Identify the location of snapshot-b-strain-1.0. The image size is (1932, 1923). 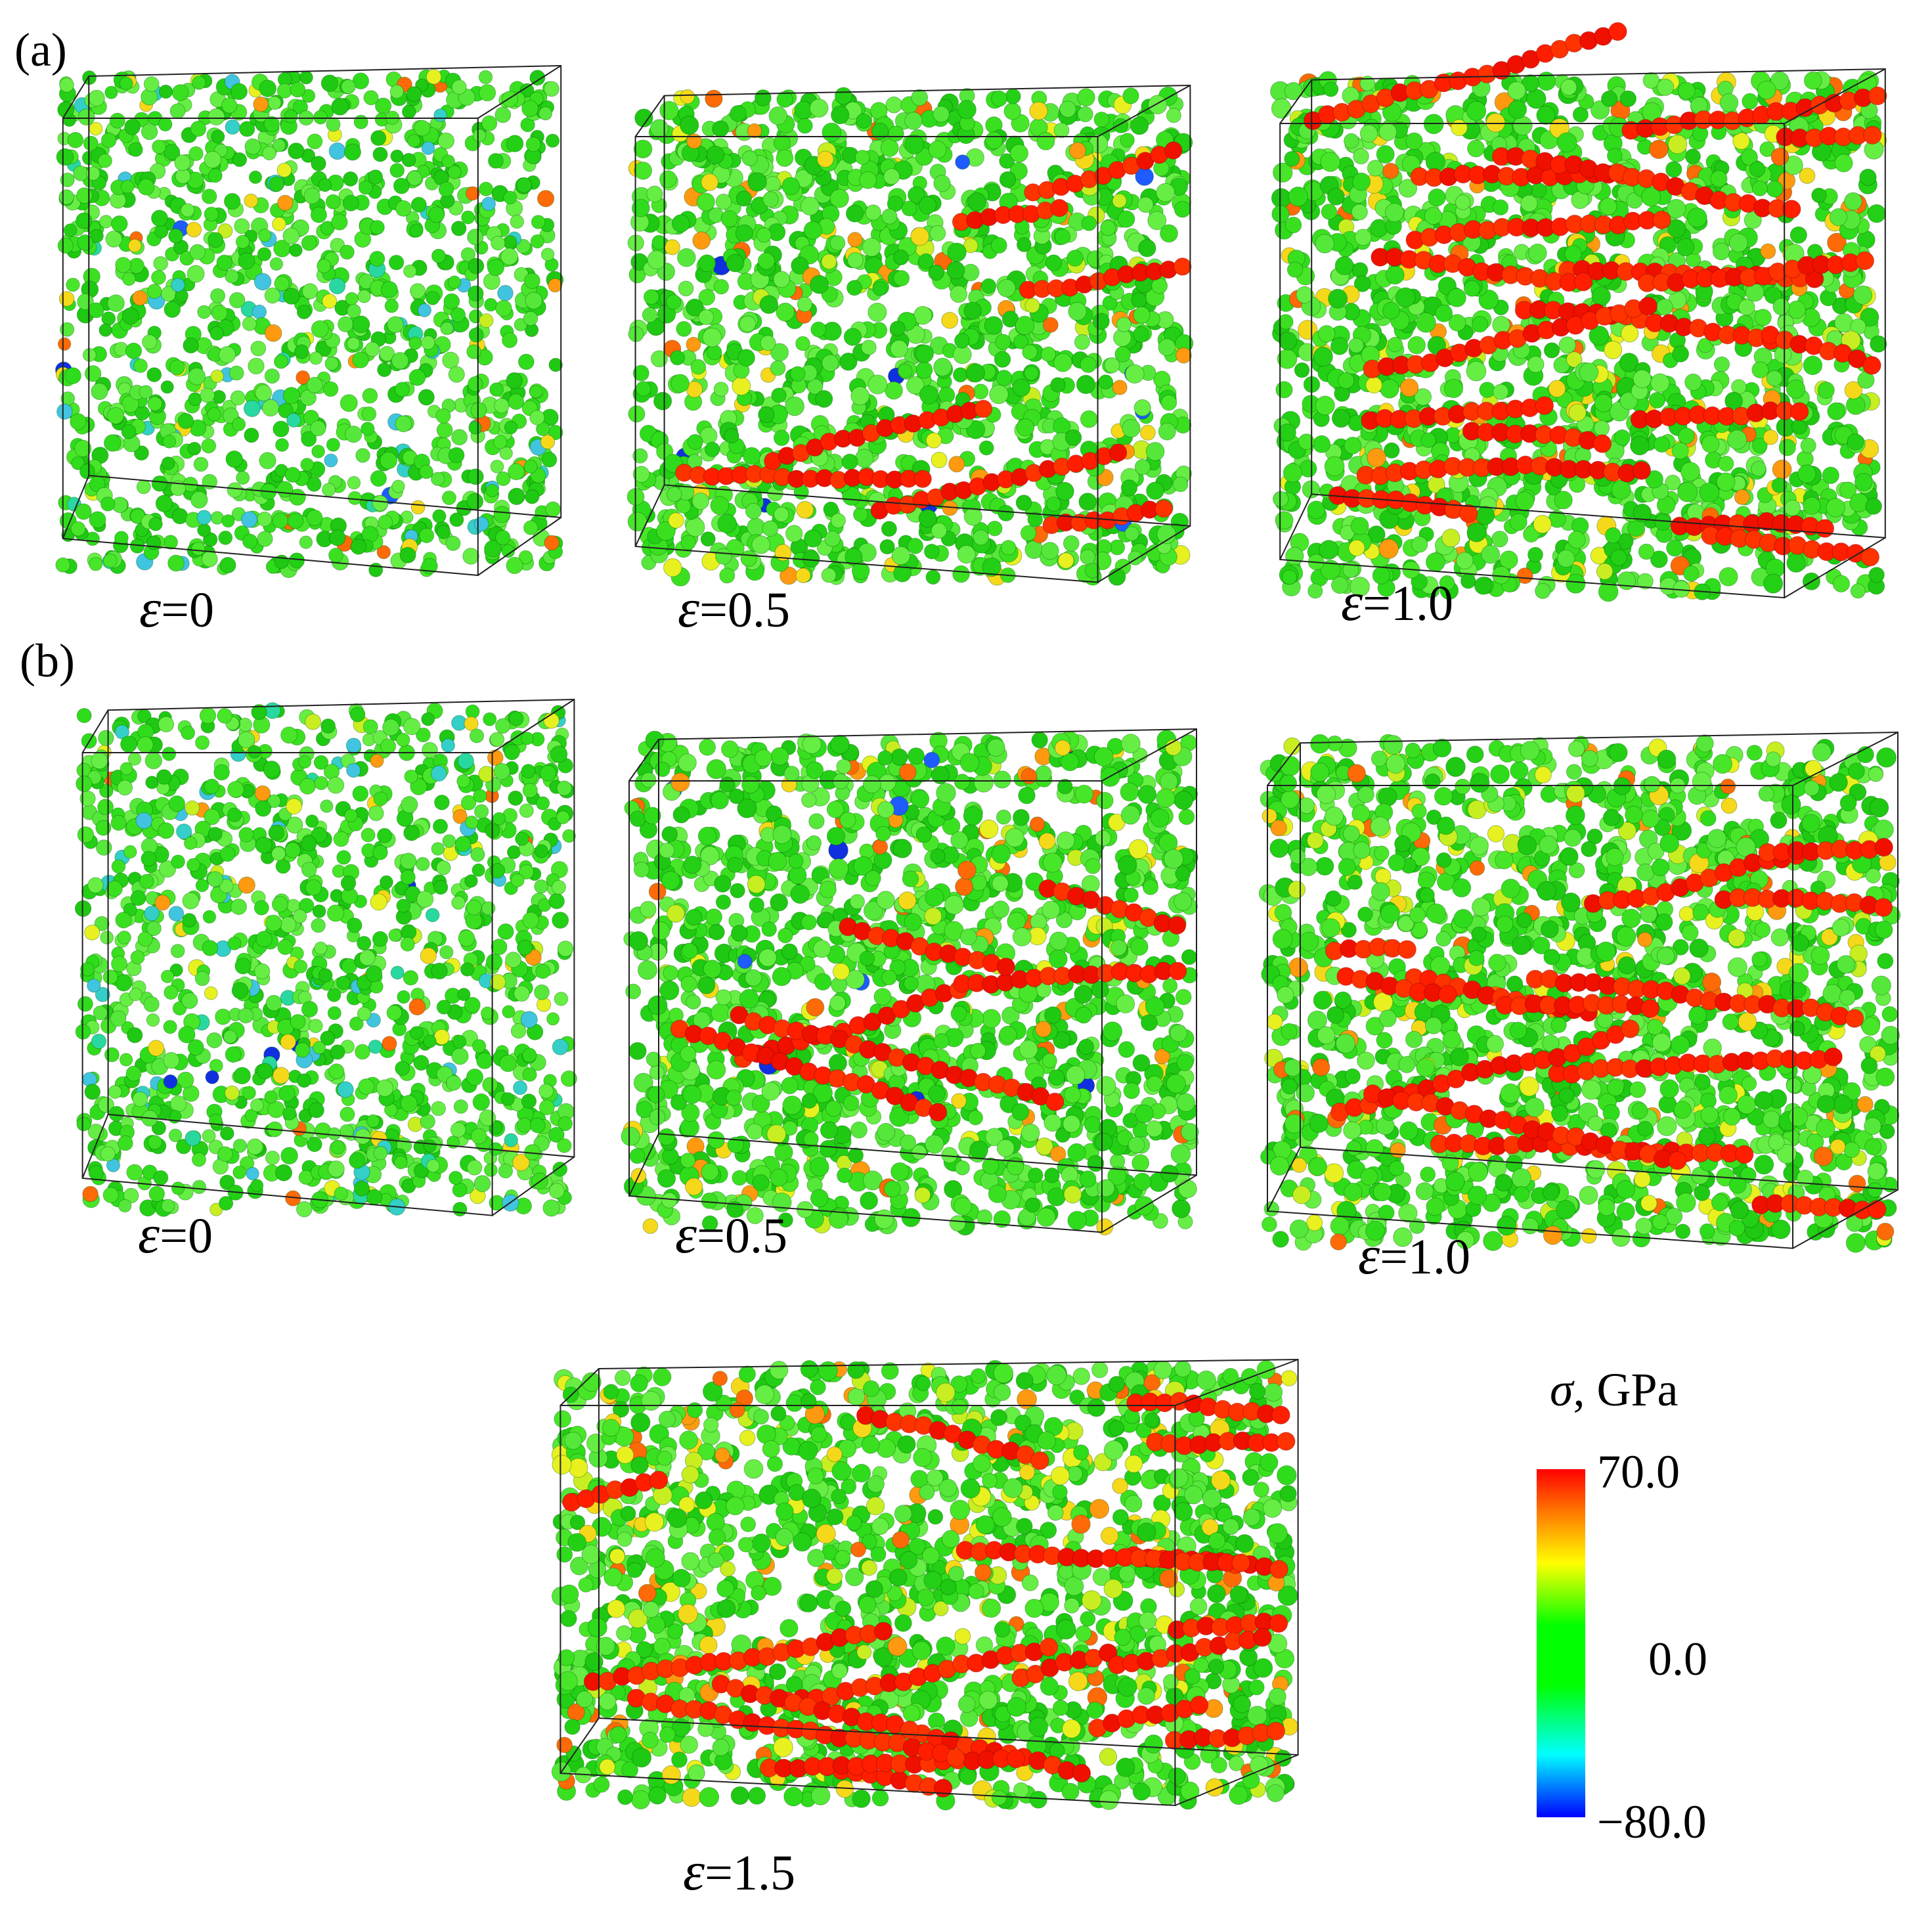
(1582, 998).